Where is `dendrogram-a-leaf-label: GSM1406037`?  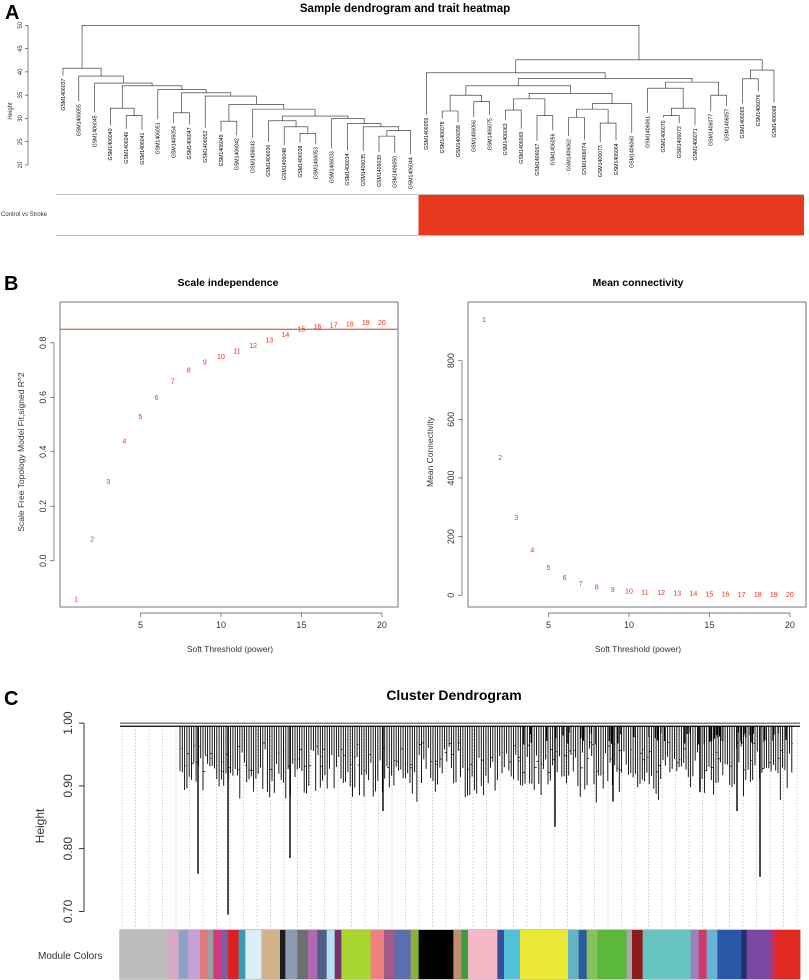
dendrogram-a-leaf-label: GSM1406037 is located at coordinates (64, 94).